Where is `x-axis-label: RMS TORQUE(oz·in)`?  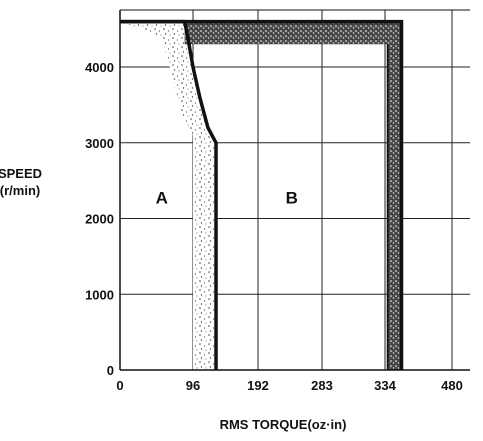
x-axis-label: RMS TORQUE(oz·in) is located at coordinates (283, 424).